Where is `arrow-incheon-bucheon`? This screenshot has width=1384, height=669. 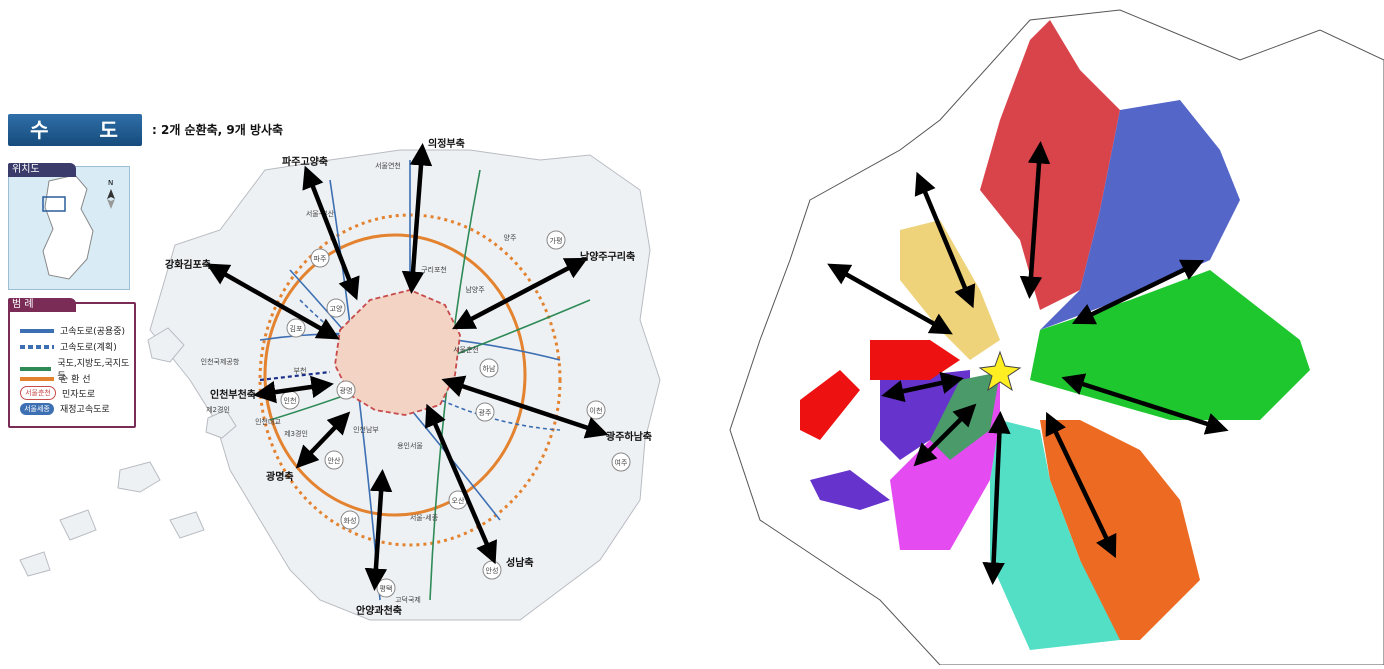
arrow-incheon-bucheon is located at coordinates (293, 389).